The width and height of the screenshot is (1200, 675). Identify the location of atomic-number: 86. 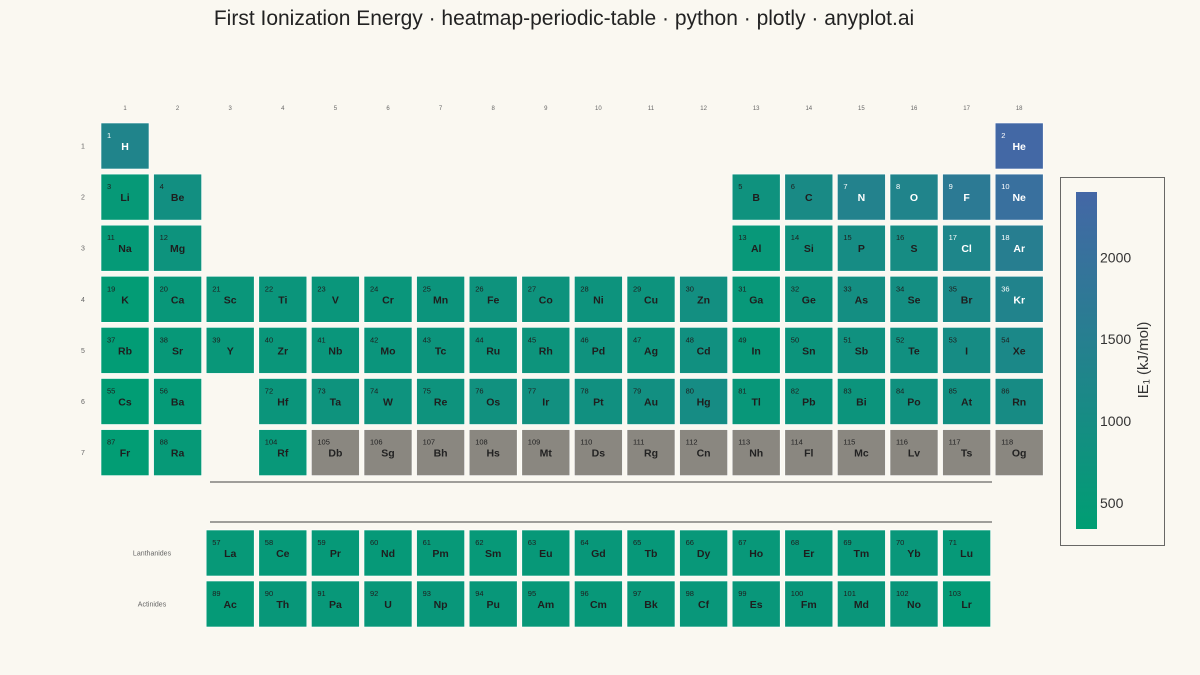
(1005, 391).